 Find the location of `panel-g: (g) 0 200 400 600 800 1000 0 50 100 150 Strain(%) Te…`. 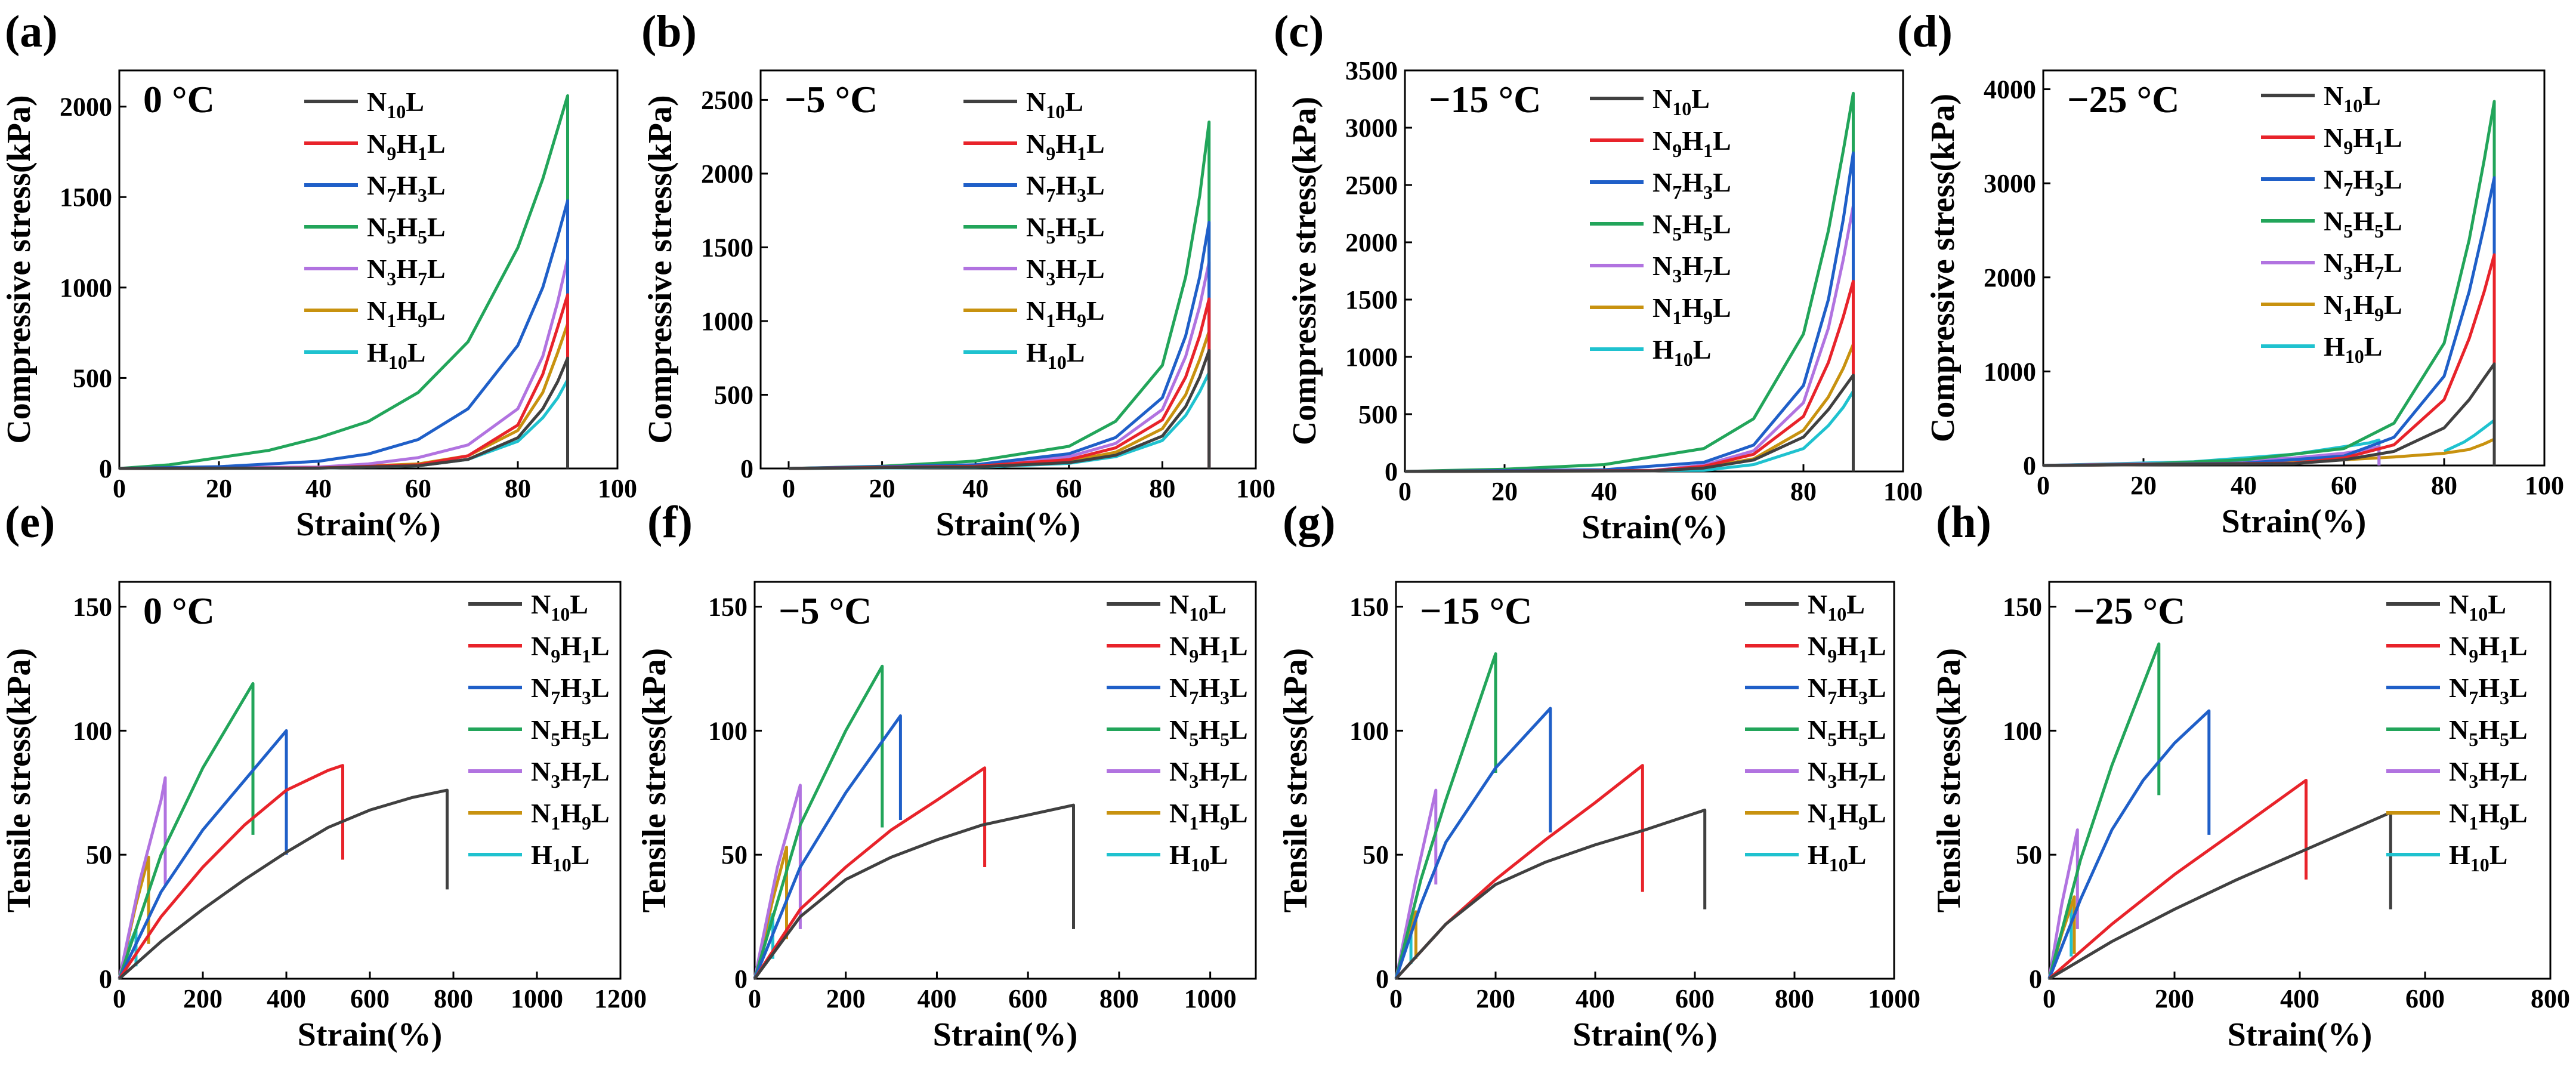

panel-g: (g) 0 200 400 600 800 1000 0 50 100 150 Strain(%) Te… is located at coordinates (1598, 775).